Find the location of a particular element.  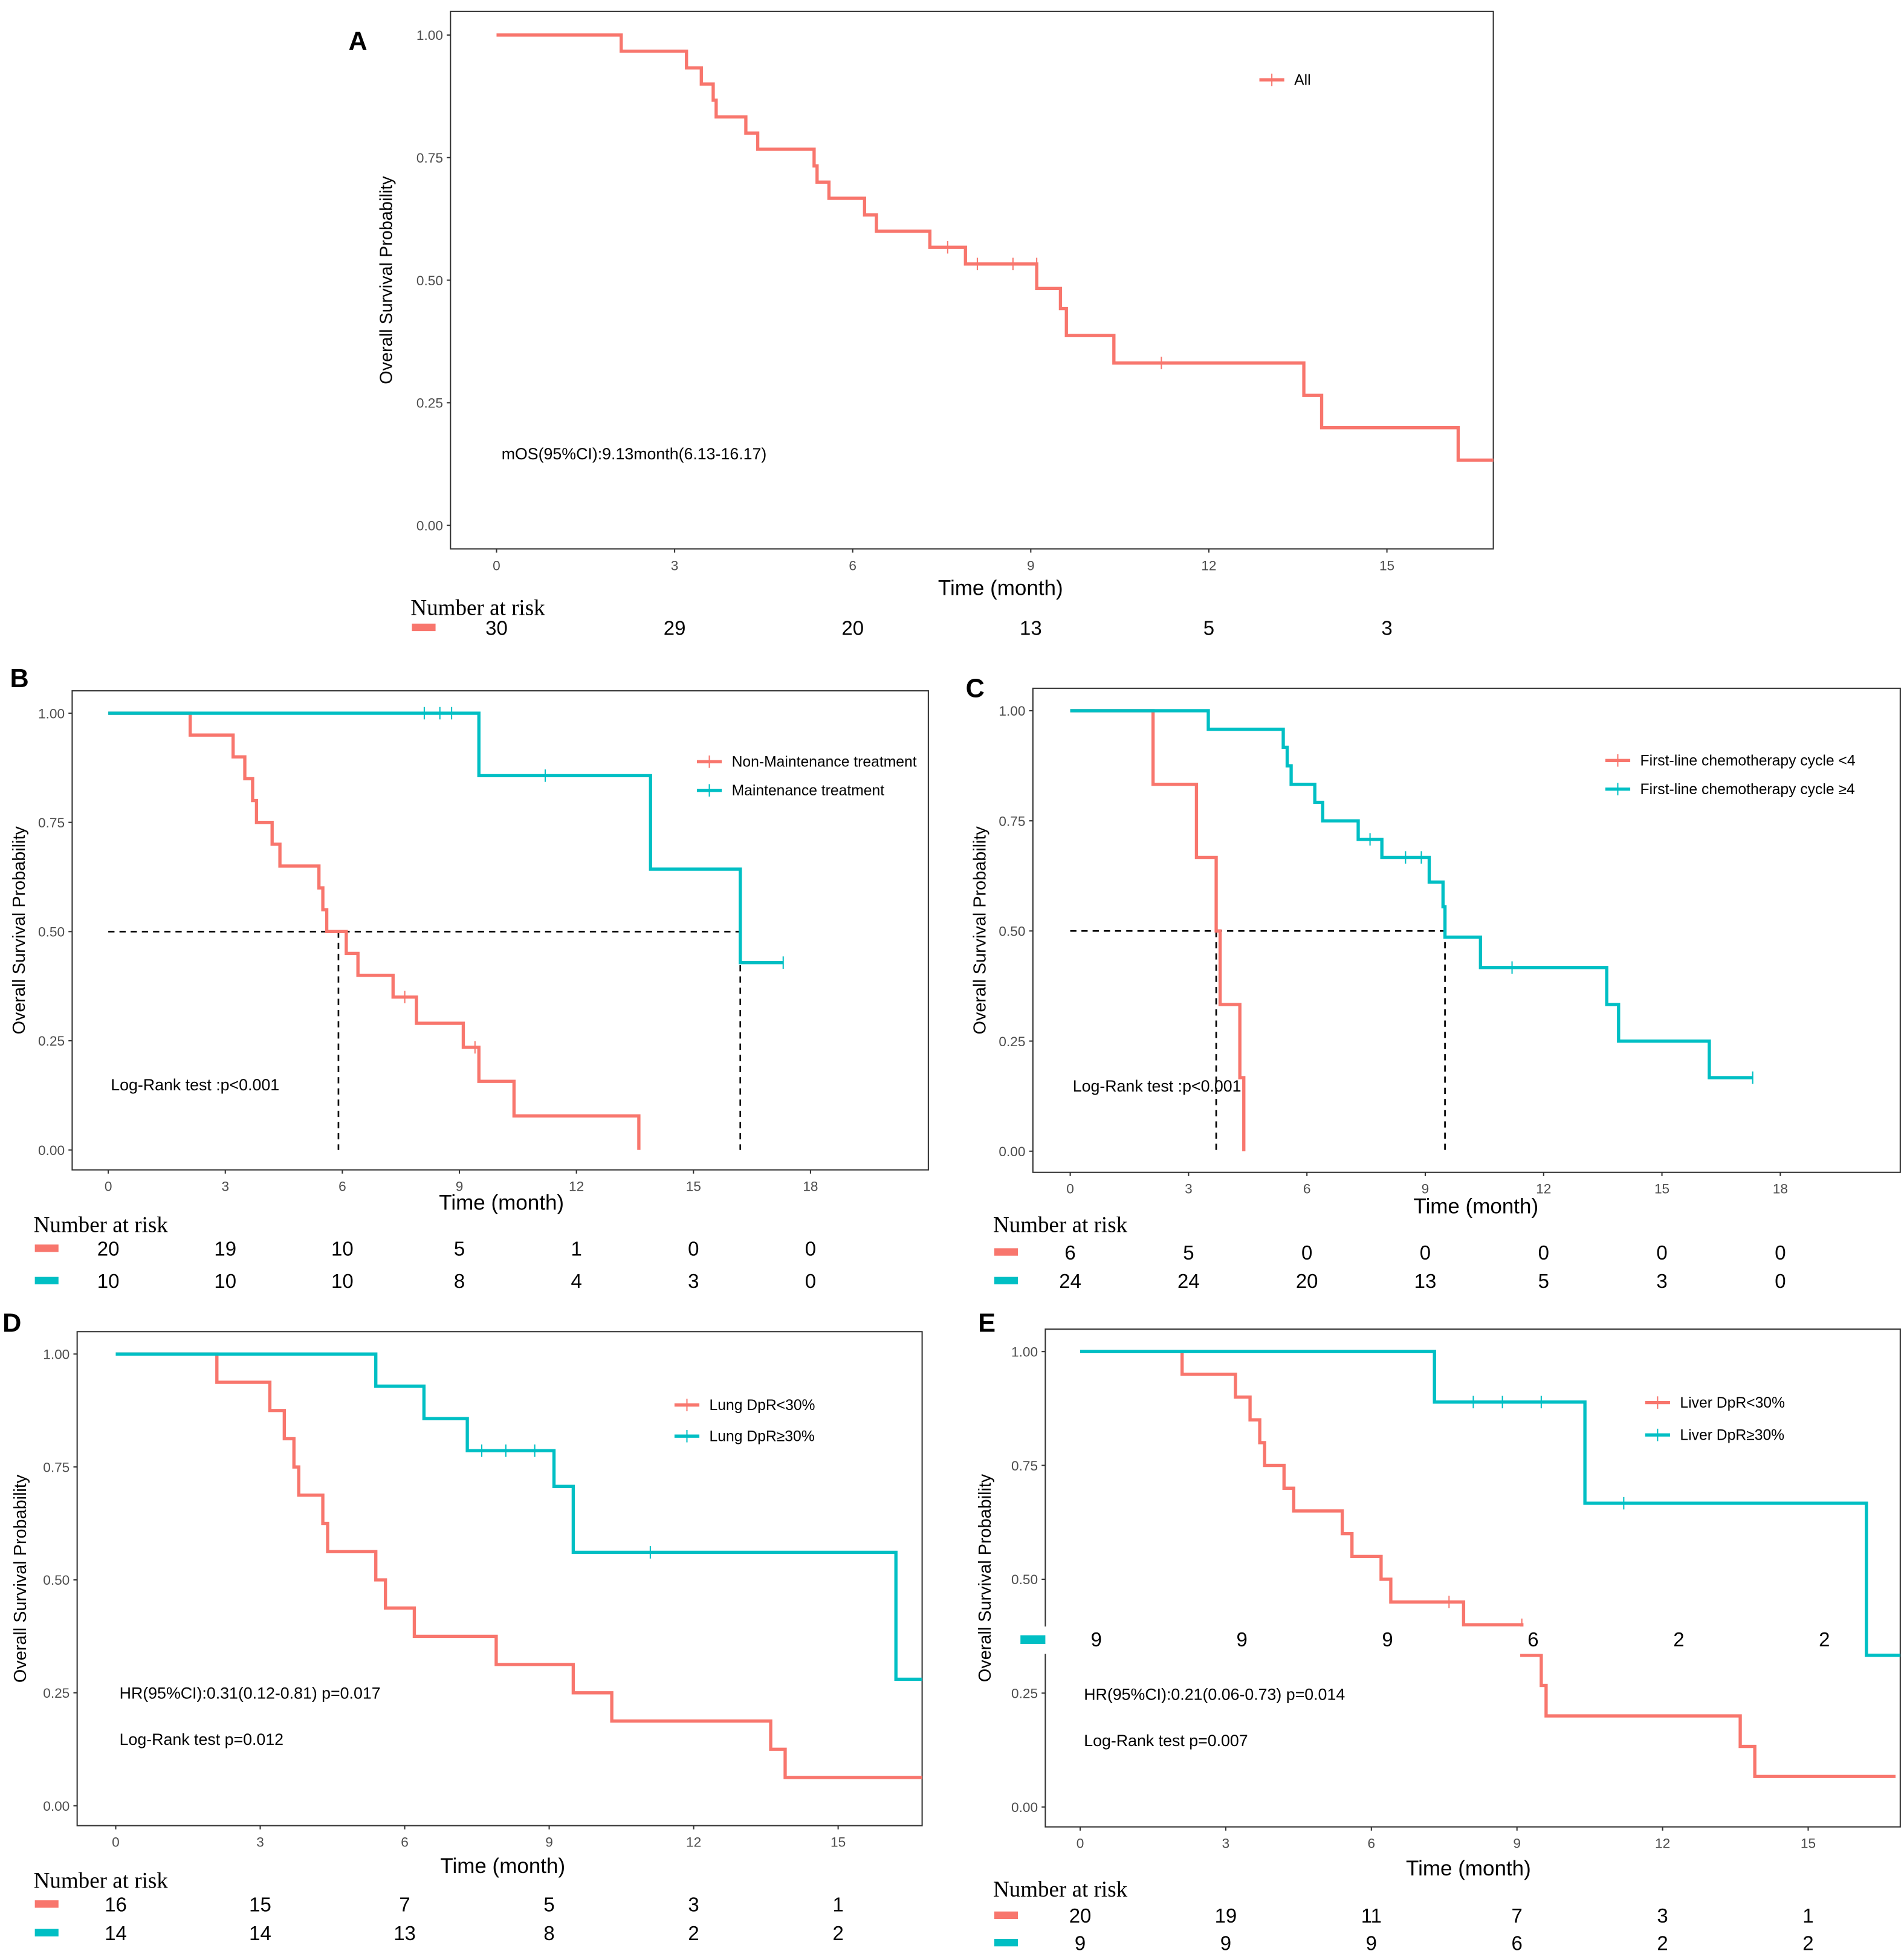

overlay-risk-count: 9 is located at coordinates (1242, 1640).